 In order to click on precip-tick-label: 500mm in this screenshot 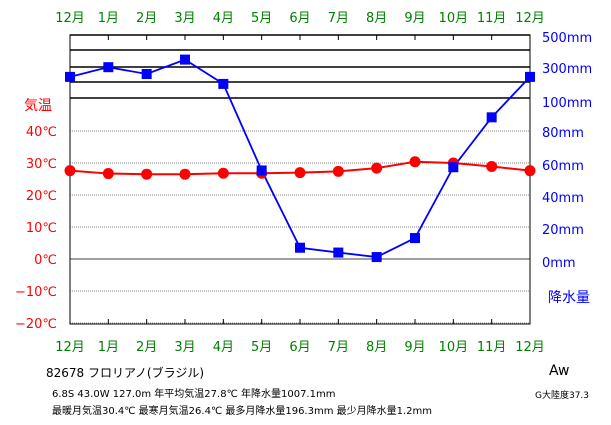, I will do `click(567, 38)`.